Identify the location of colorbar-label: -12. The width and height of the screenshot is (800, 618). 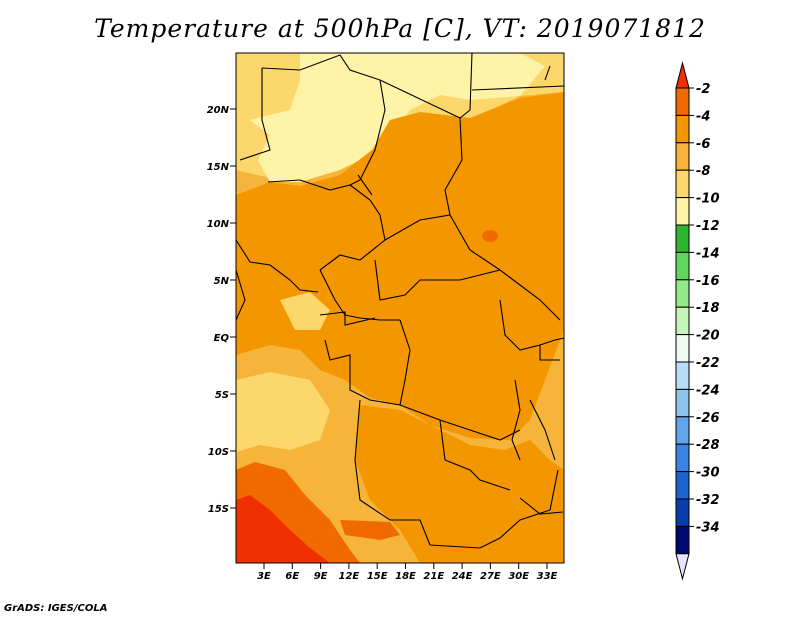
(708, 226).